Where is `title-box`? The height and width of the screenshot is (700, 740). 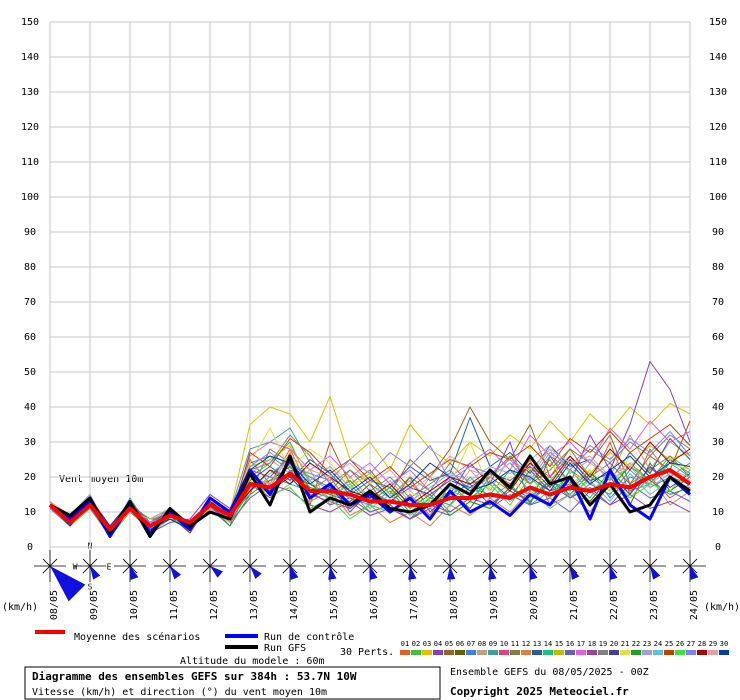
title-box is located at coordinates (232, 683).